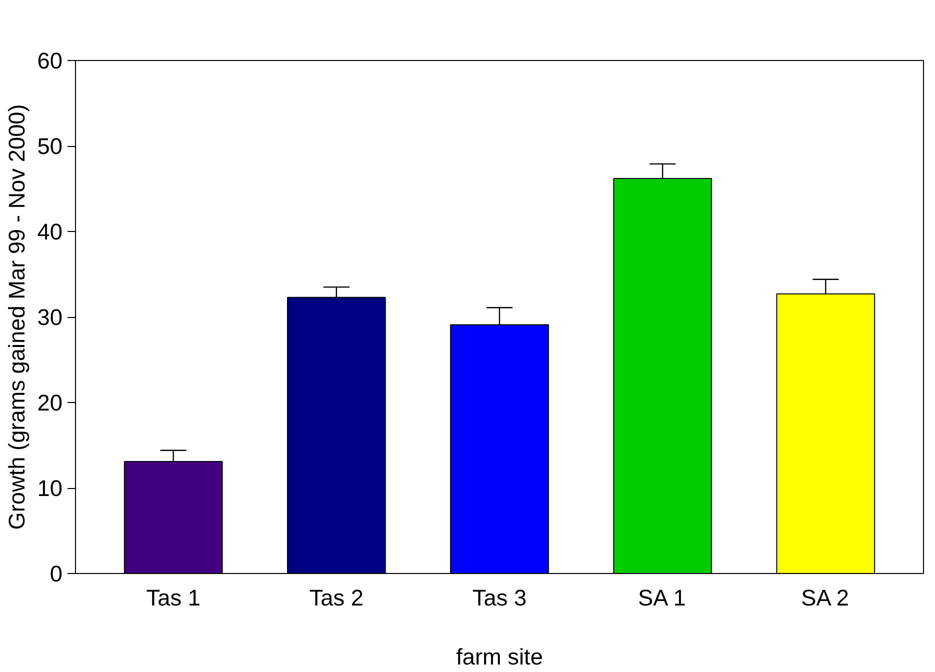 The height and width of the screenshot is (672, 935). What do you see at coordinates (336, 597) in the screenshot?
I see `x-tick-label: Tas 2` at bounding box center [336, 597].